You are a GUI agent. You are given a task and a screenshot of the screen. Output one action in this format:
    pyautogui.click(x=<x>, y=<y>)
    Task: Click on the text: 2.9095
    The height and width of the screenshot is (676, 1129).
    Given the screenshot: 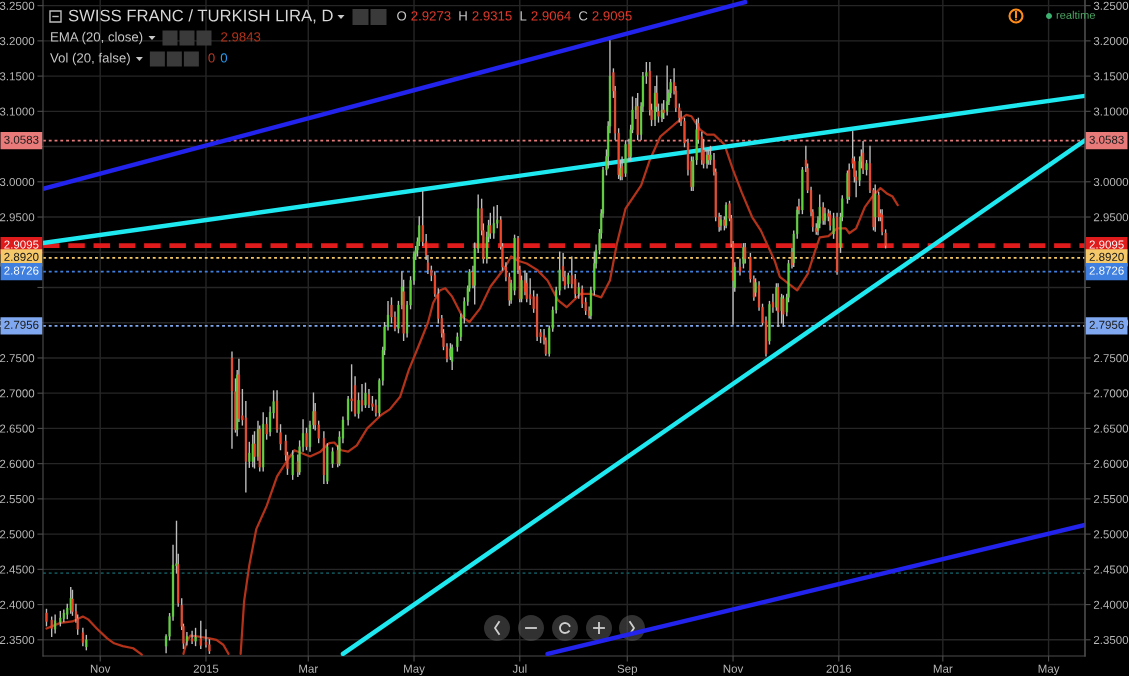 What is the action you would take?
    pyautogui.click(x=1106, y=244)
    